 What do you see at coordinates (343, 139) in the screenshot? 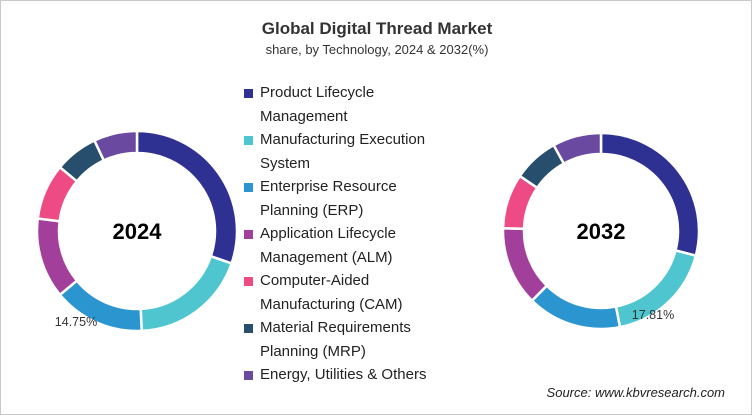
I see `legend-label: Manufacturing Execution` at bounding box center [343, 139].